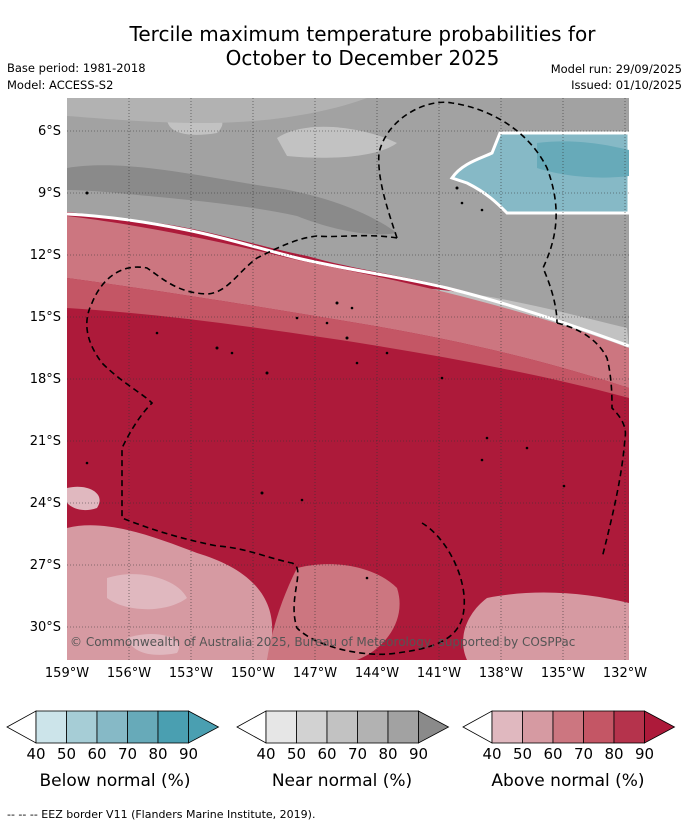 The width and height of the screenshot is (690, 827). What do you see at coordinates (348, 280) in the screenshot?
I see `tercile-boundary` at bounding box center [348, 280].